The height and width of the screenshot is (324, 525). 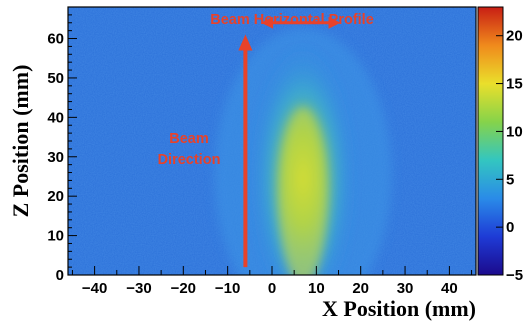 What do you see at coordinates (360, 288) in the screenshot?
I see `x-tick-label: 20` at bounding box center [360, 288].